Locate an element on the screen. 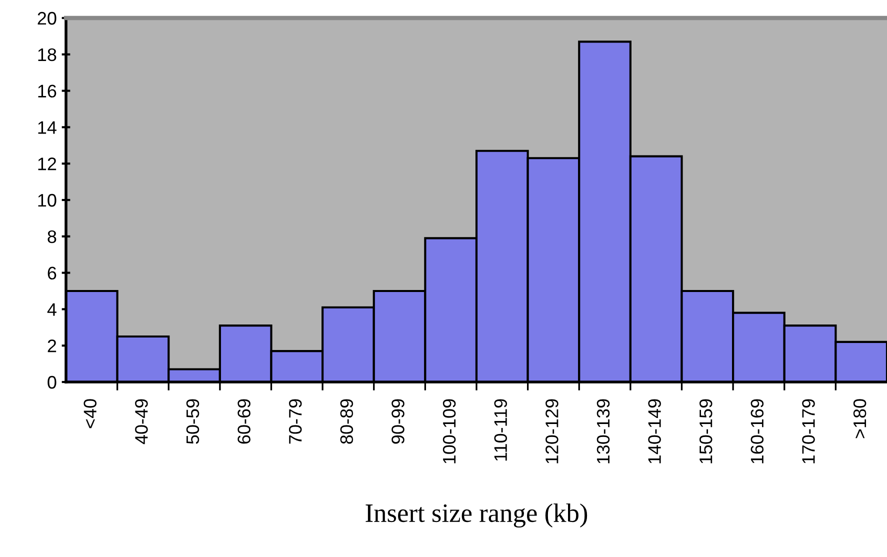 The image size is (887, 557). y-tick-label: 16 is located at coordinates (47, 91).